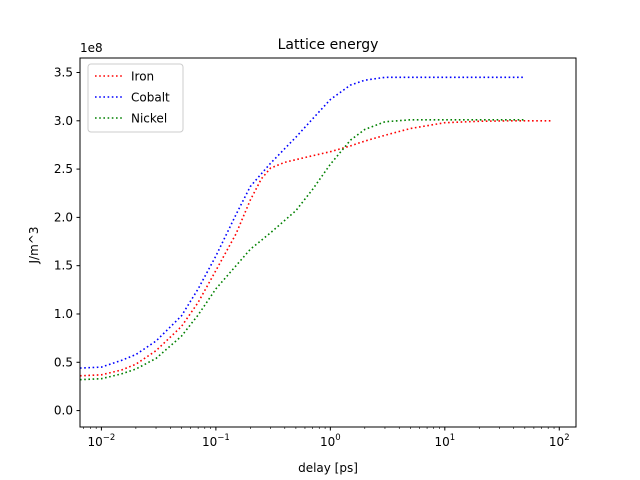 This screenshot has height=480, width=640. Describe the element at coordinates (63, 72) in the screenshot. I see `y-tick-label: 3.5` at that location.